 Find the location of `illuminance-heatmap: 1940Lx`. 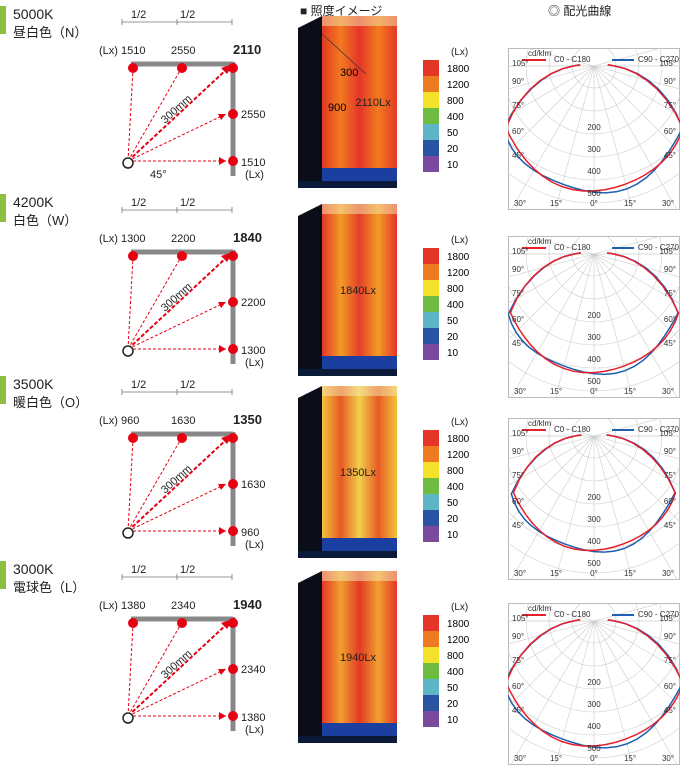

illuminance-heatmap: 1940Lx is located at coordinates (347, 657).